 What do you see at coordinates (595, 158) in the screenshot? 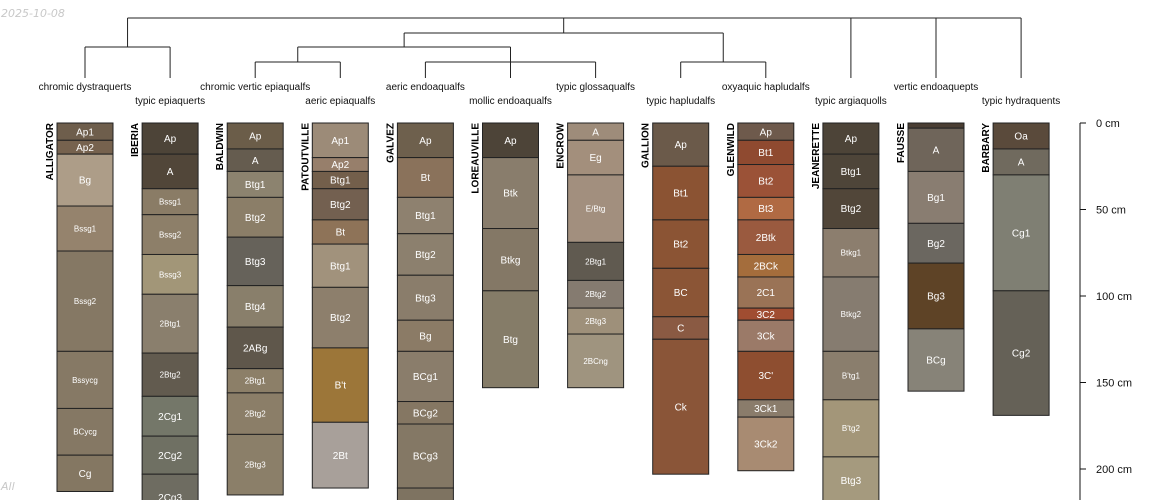
I see `horizon-label: Eg` at bounding box center [595, 158].